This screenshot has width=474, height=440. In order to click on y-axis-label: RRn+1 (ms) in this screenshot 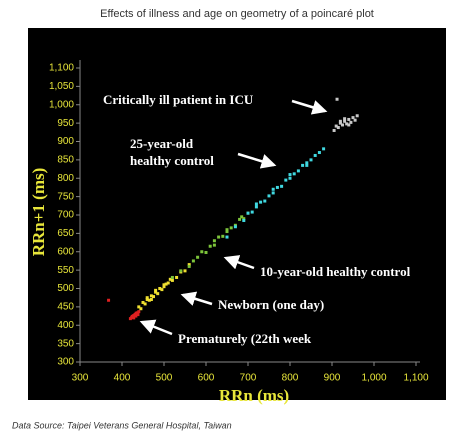, I will do `click(38, 212)`.